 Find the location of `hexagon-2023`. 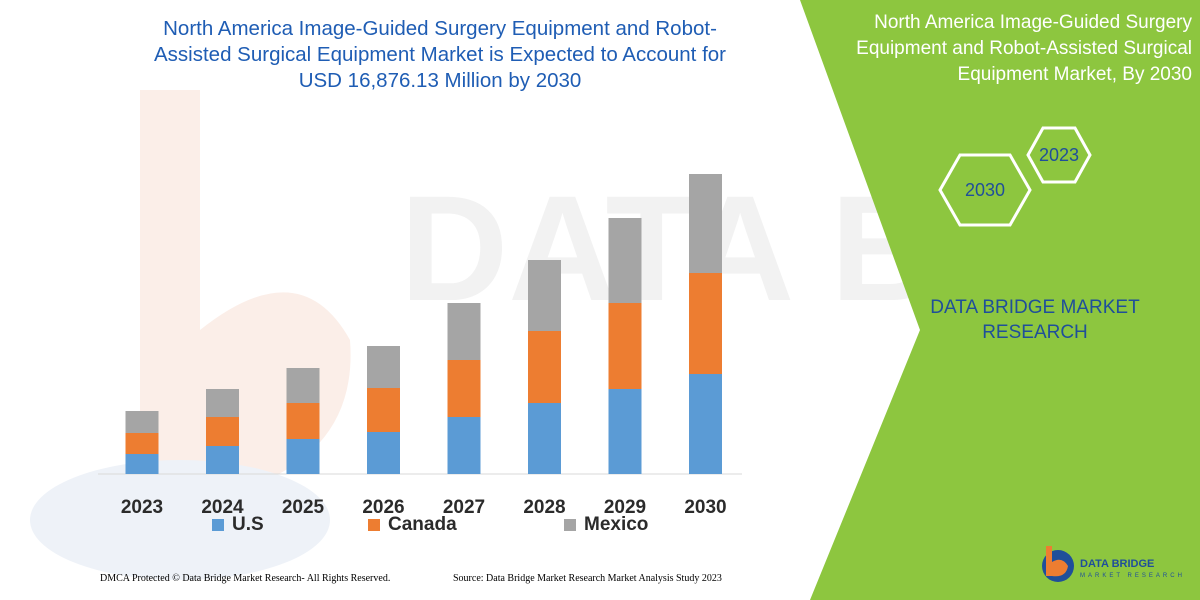

hexagon-2023 is located at coordinates (1059, 155).